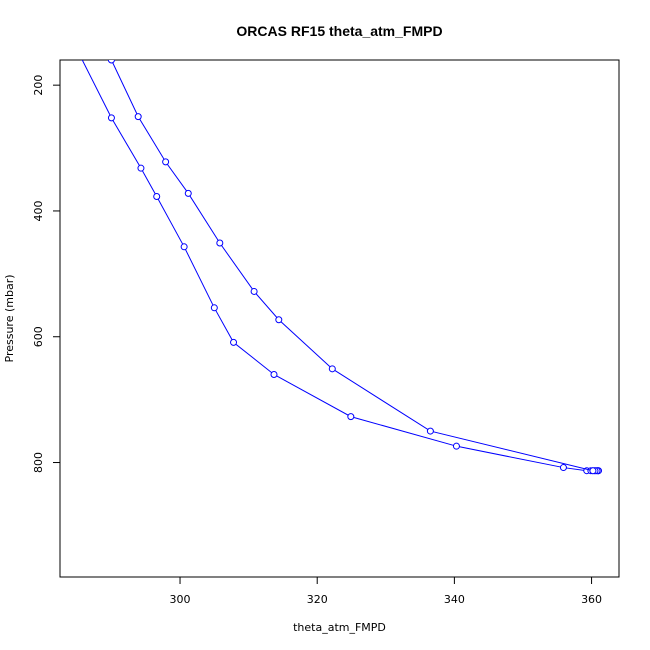  I want to click on y-tick-label: 400, so click(38, 210).